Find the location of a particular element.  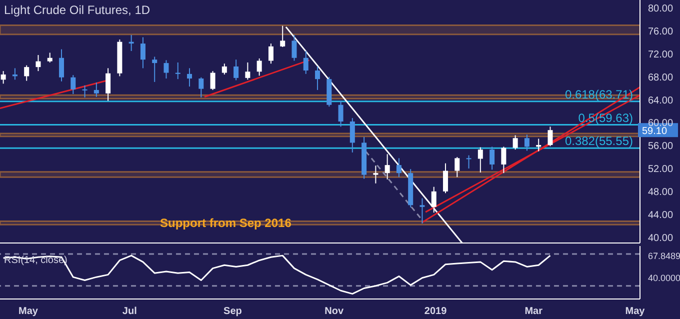

y-tick-label: 76.00 is located at coordinates (661, 32).